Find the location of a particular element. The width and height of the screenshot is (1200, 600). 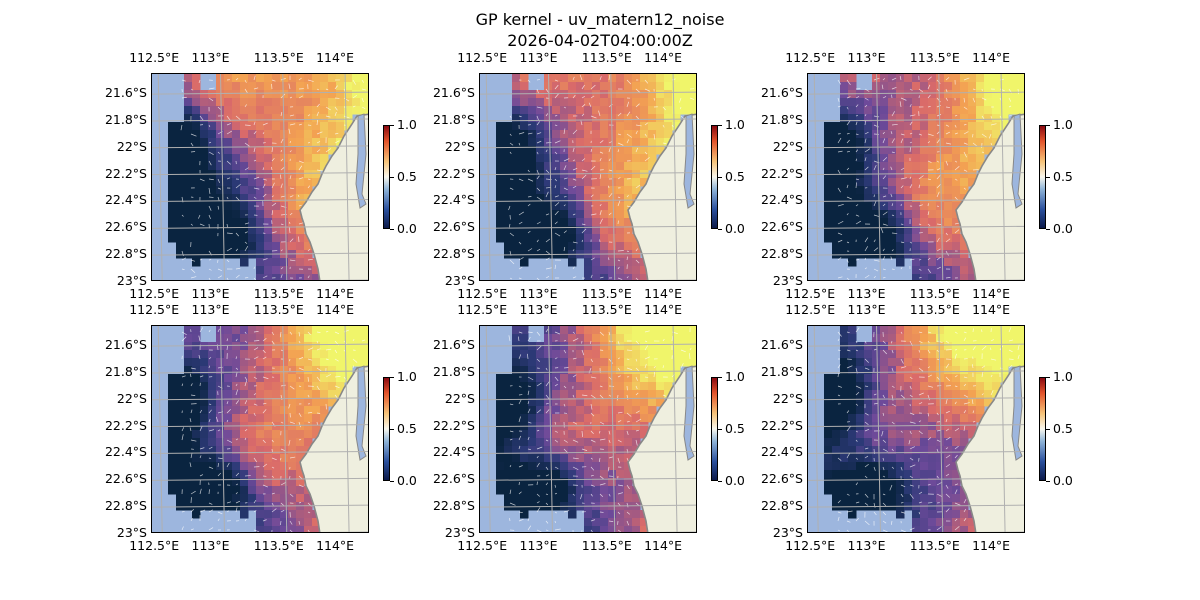

field-cells is located at coordinates (268, 429).